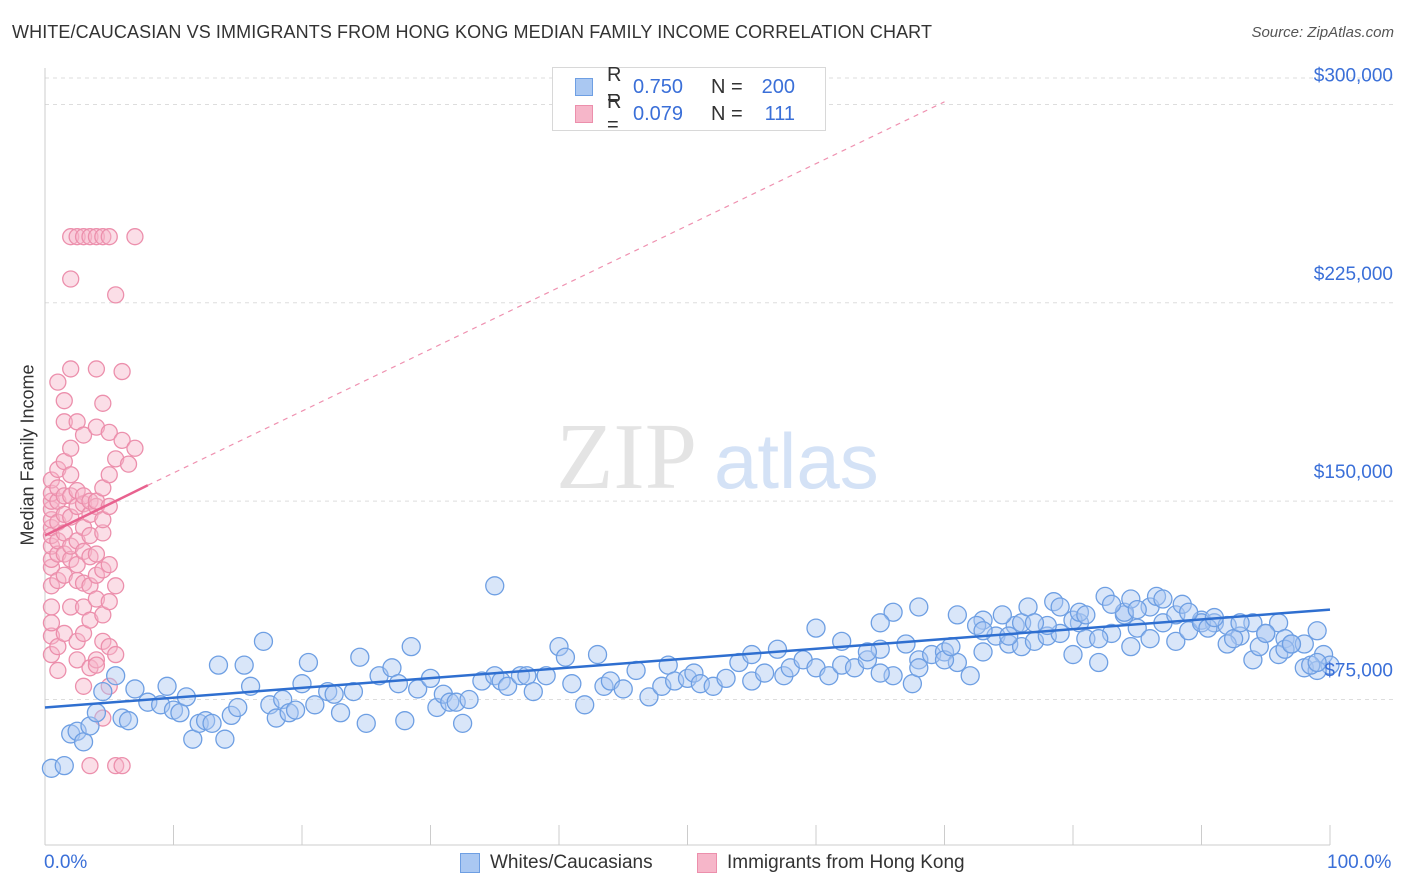  I want to click on bottom-legend-swatch-blue, so click(470, 863).